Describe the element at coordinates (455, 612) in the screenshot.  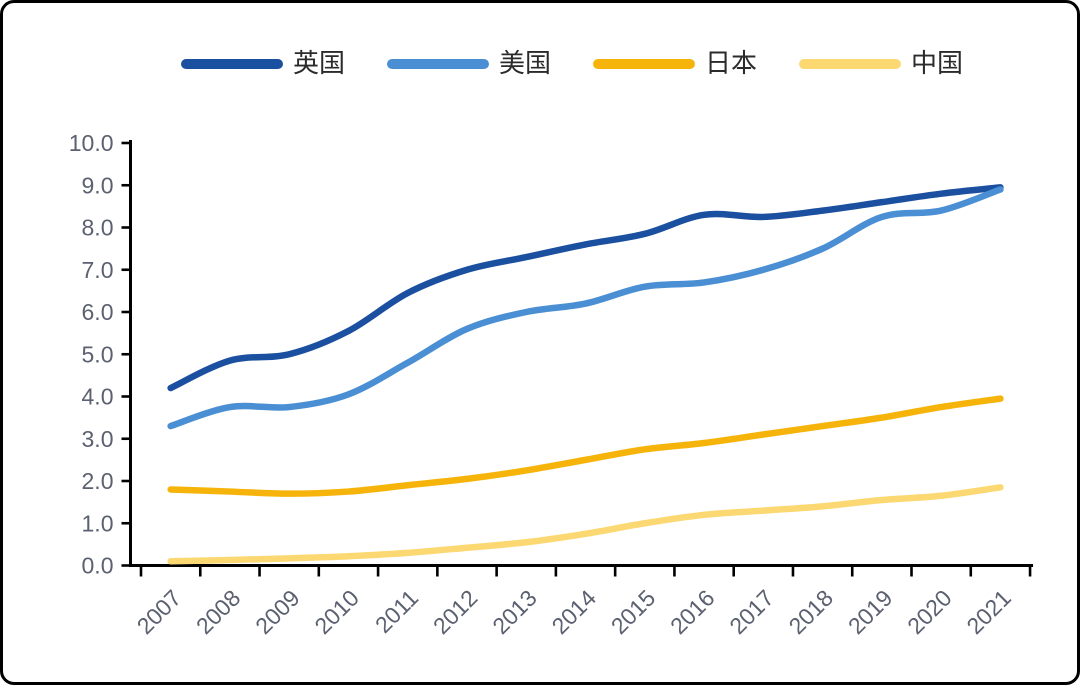
I see `x-tick-label: 2012` at that location.